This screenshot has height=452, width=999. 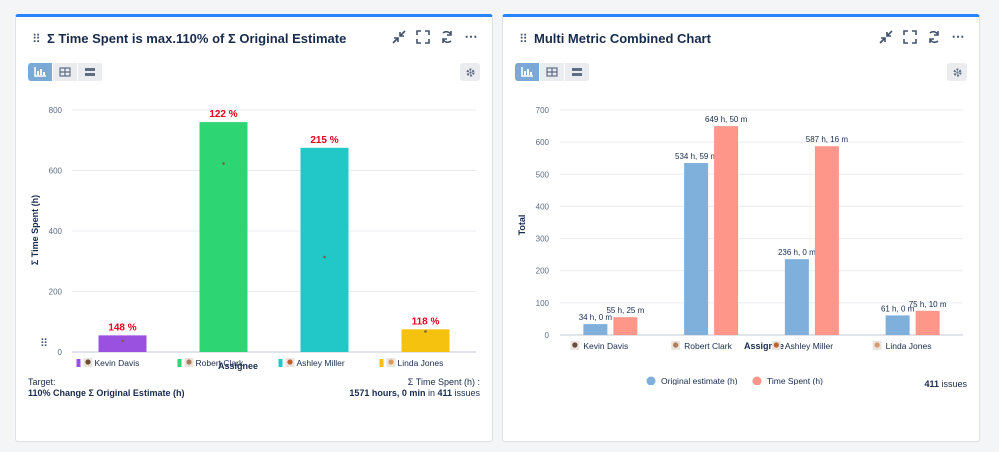 What do you see at coordinates (797, 252) in the screenshot?
I see `data-label: 236 h, 0 m` at bounding box center [797, 252].